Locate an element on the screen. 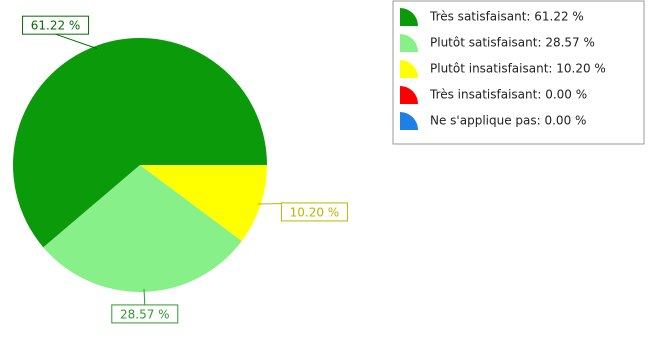  legend-label: Plutôt insatisfaisant: 10.20 % is located at coordinates (518, 69).